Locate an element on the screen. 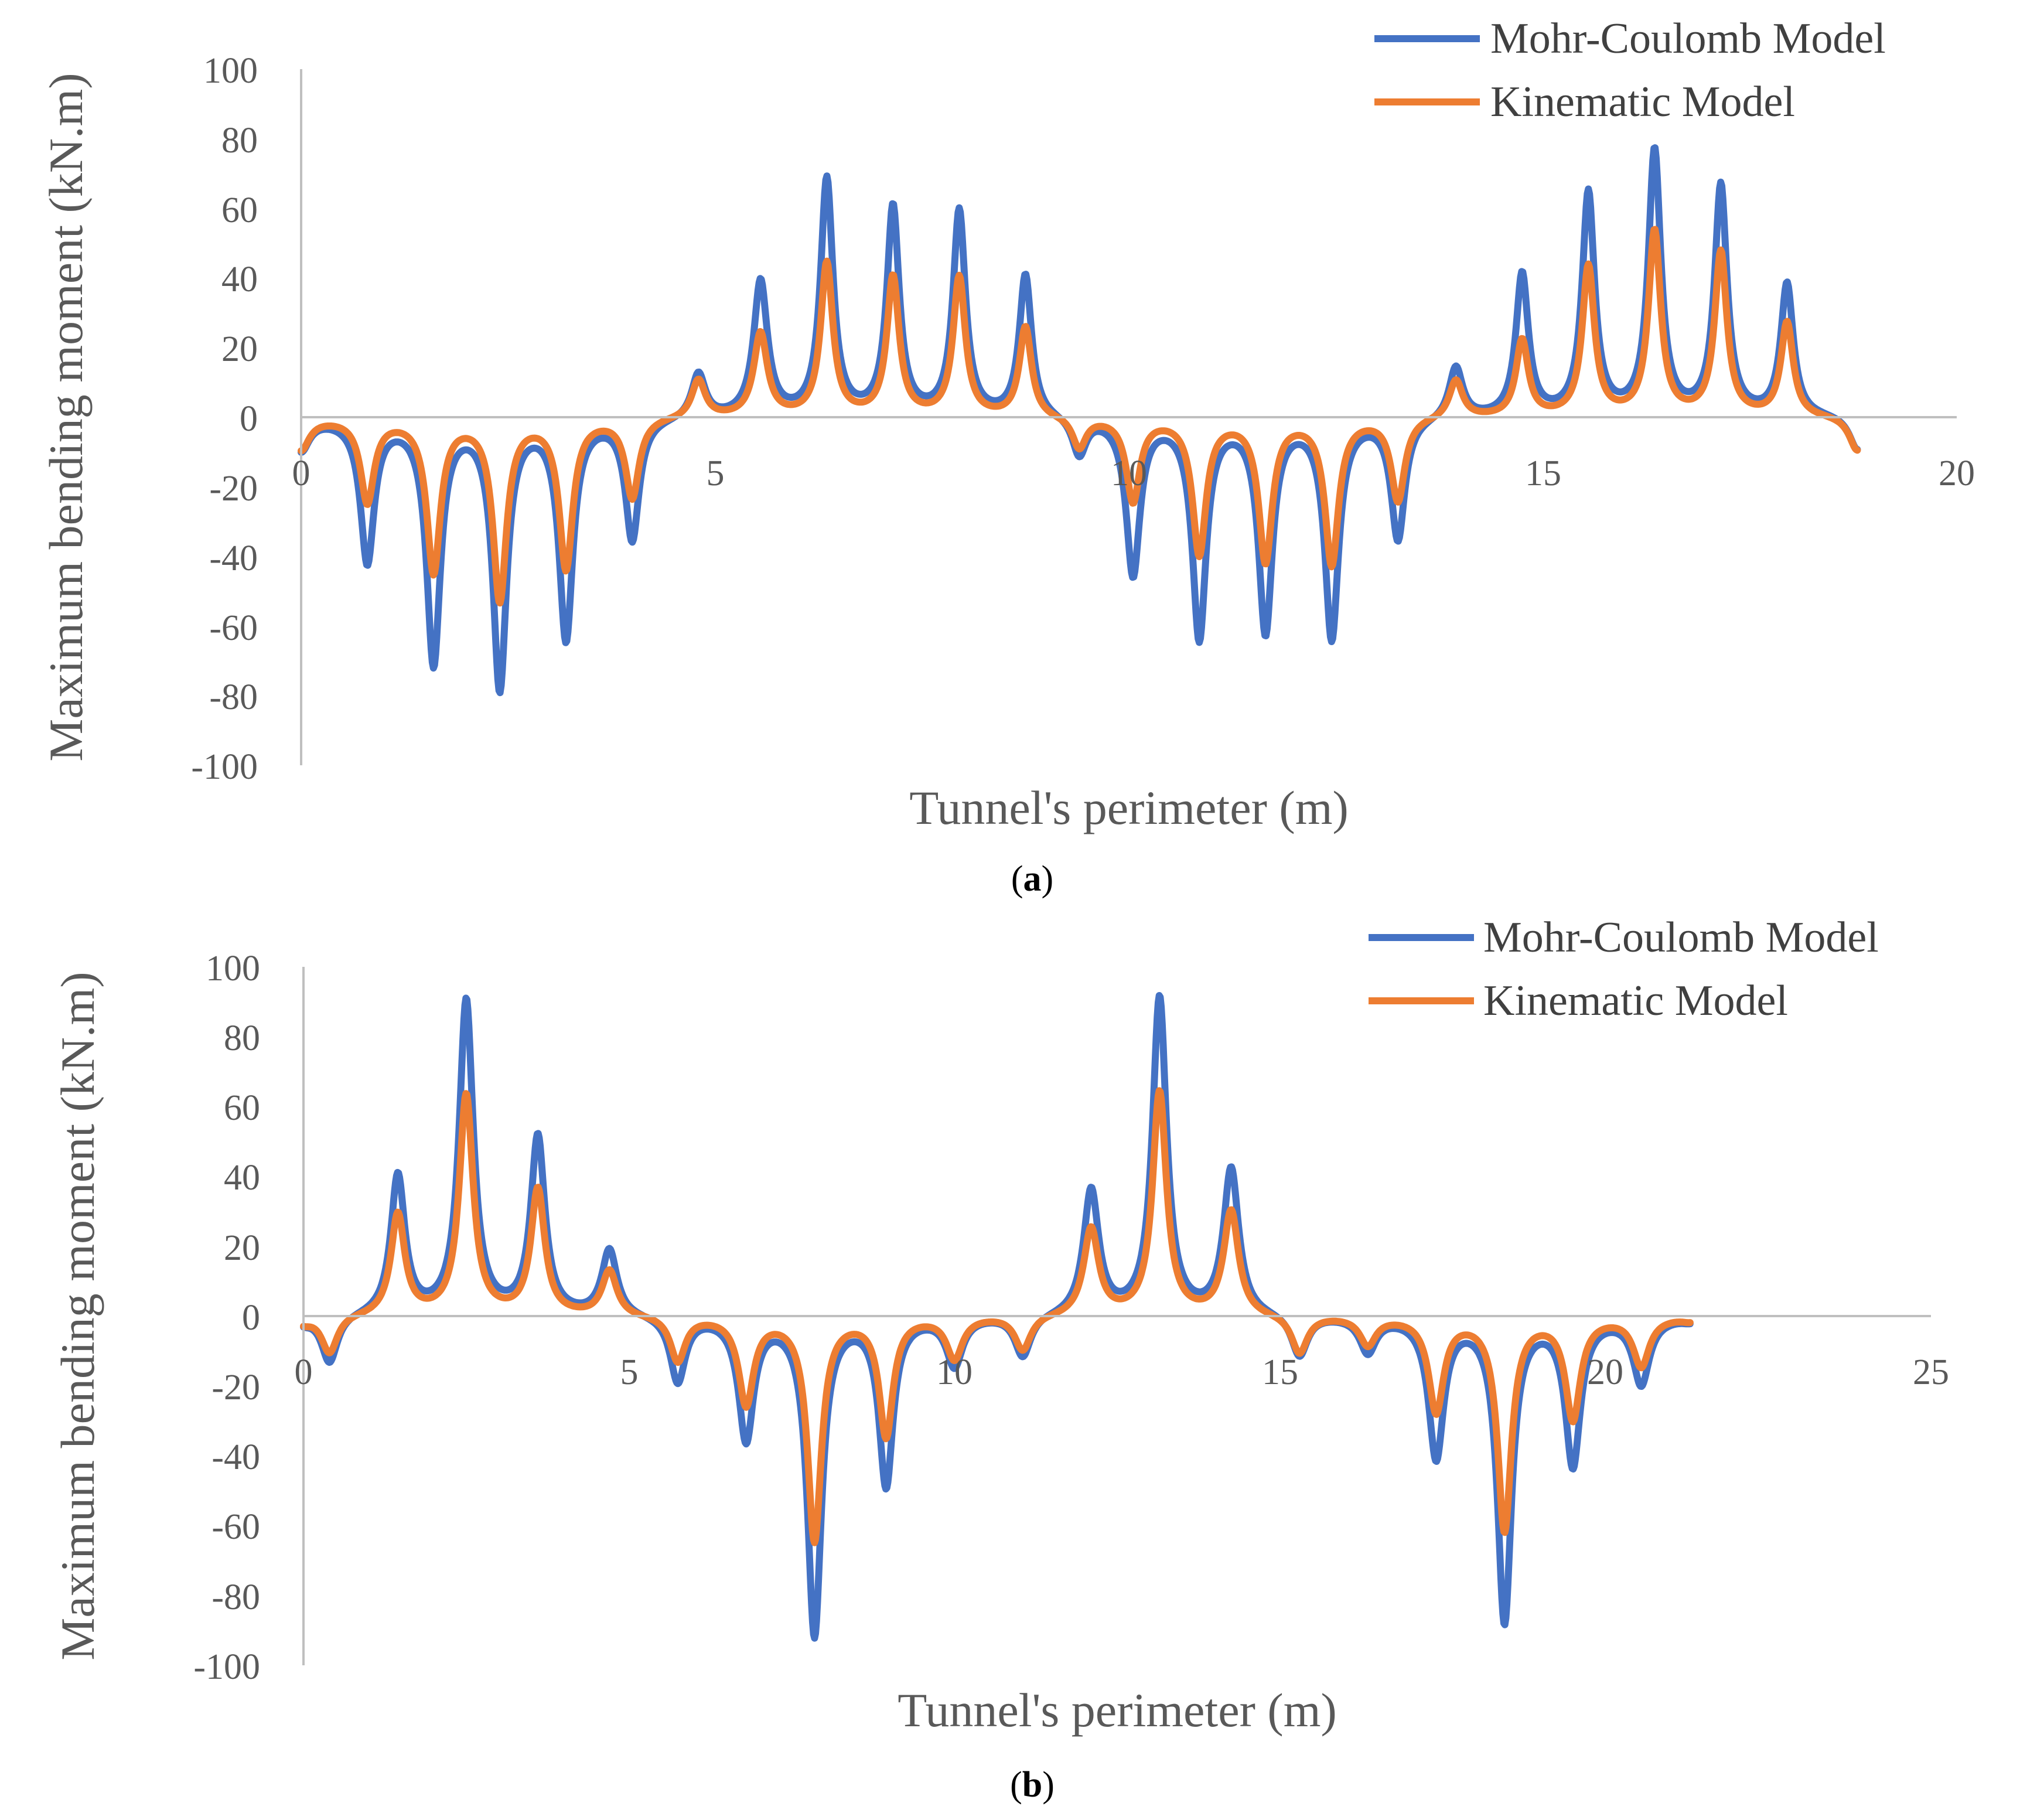 This screenshot has height=1820, width=2020. panel-label-b-letter: b is located at coordinates (1032, 1785).